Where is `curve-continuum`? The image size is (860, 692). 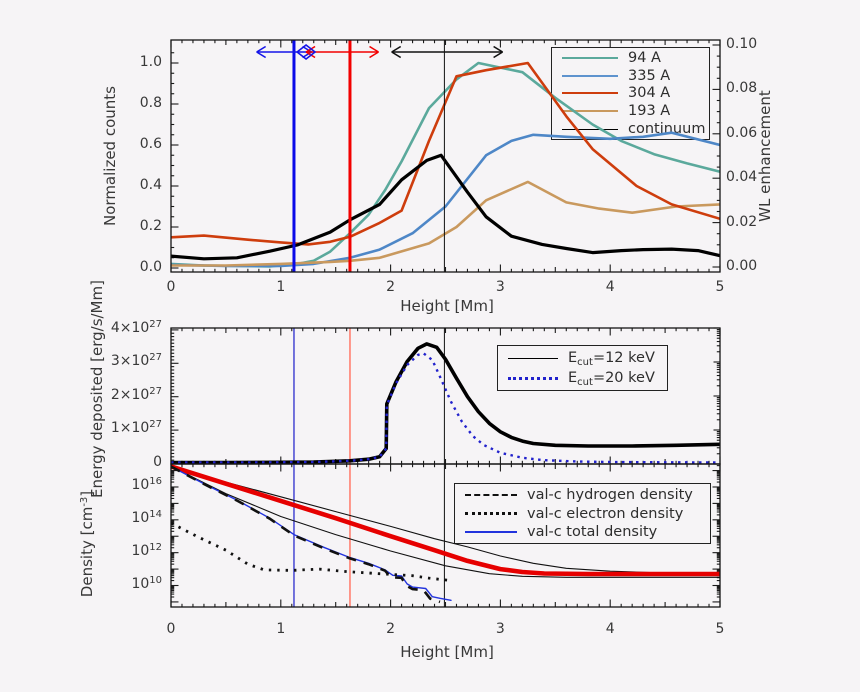 curve-continuum is located at coordinates (445, 207).